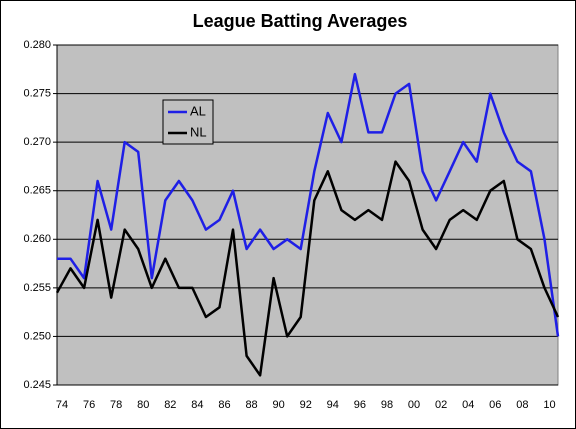  What do you see at coordinates (37, 239) in the screenshot?
I see `y-tick-label: 0.260` at bounding box center [37, 239].